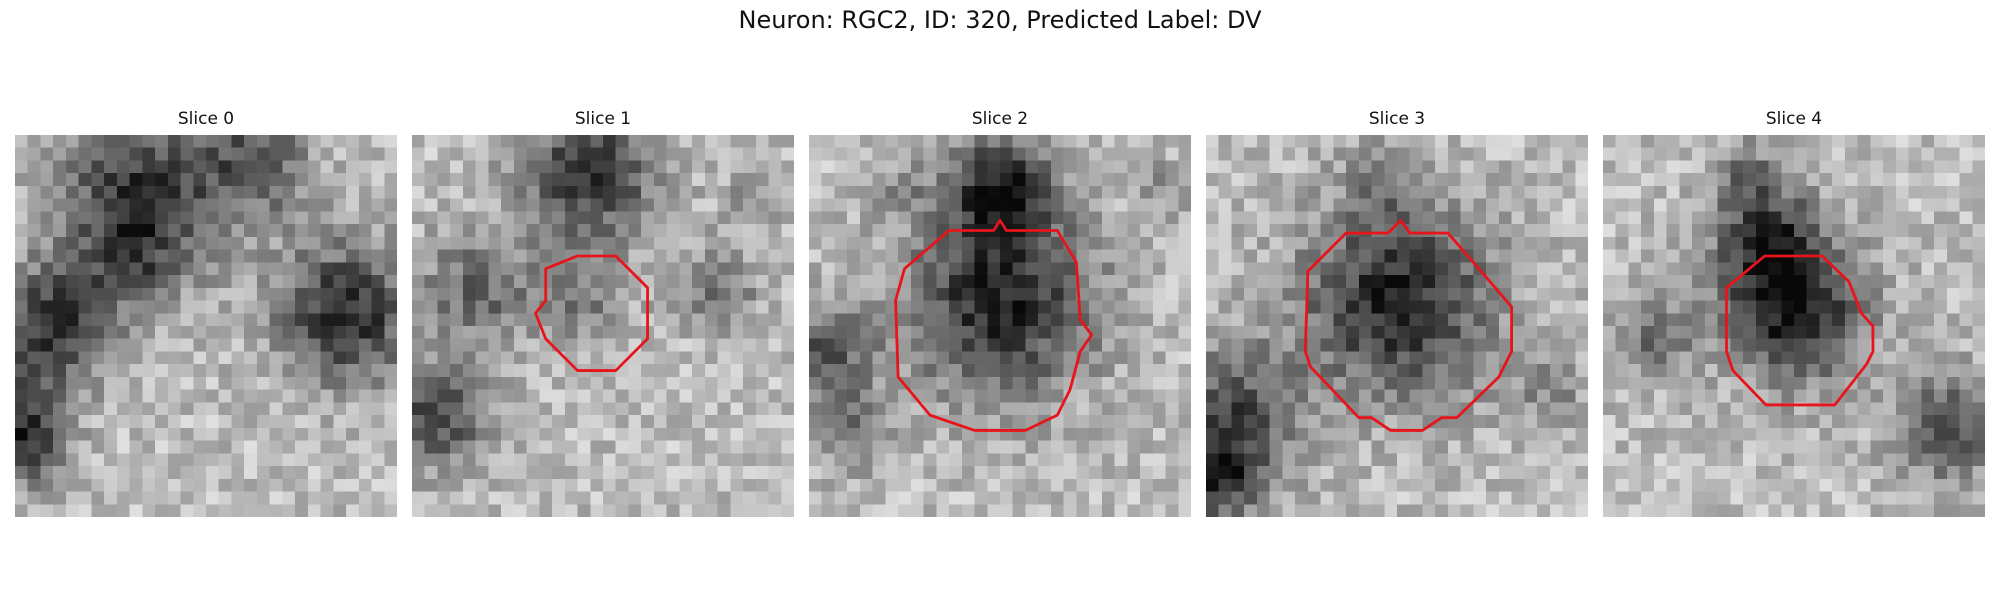 Image resolution: width=2000 pixels, height=600 pixels. What do you see at coordinates (1794, 119) in the screenshot?
I see `slice-title: Slice 4` at bounding box center [1794, 119].